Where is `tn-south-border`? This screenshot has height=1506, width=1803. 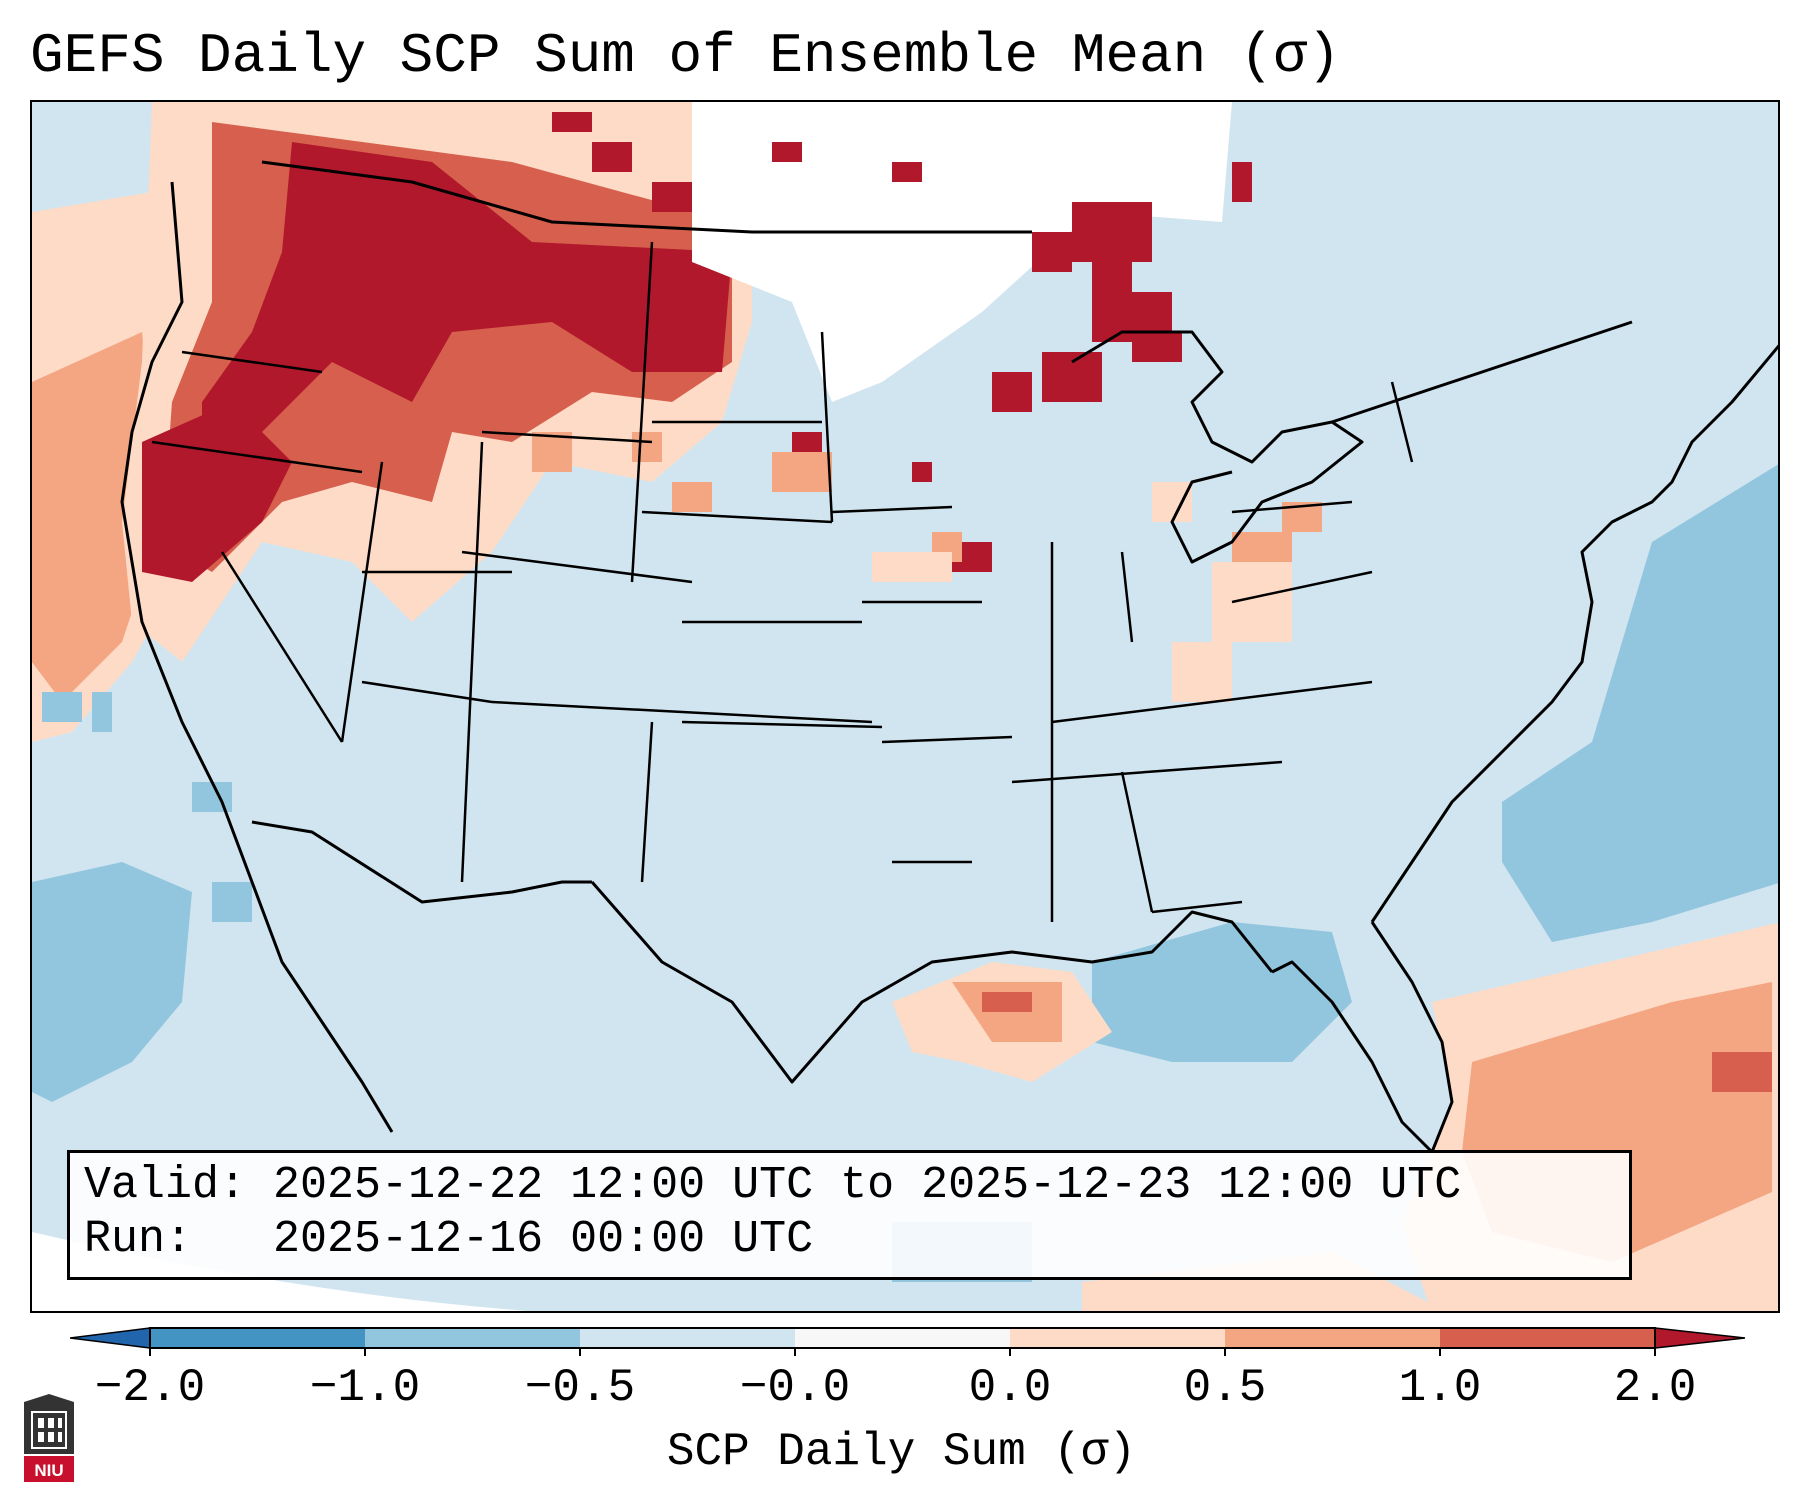 tn-south-border is located at coordinates (1147, 772).